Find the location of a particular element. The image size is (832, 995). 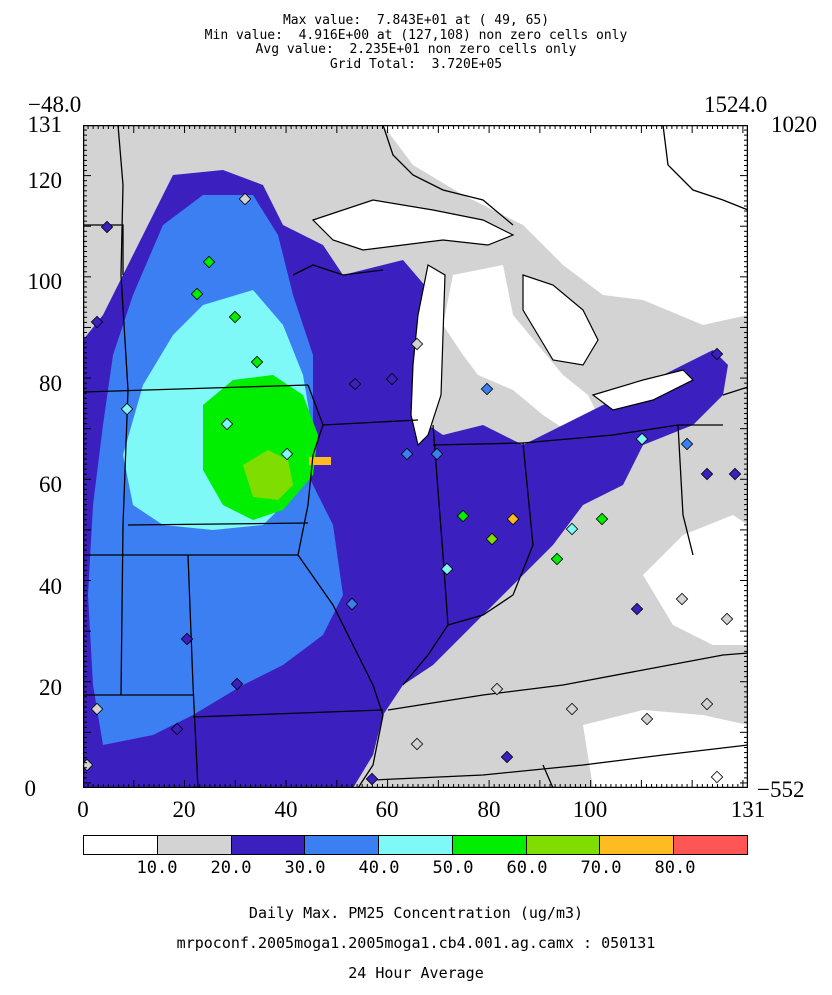

y-tick-label: 40 is located at coordinates (50, 586).